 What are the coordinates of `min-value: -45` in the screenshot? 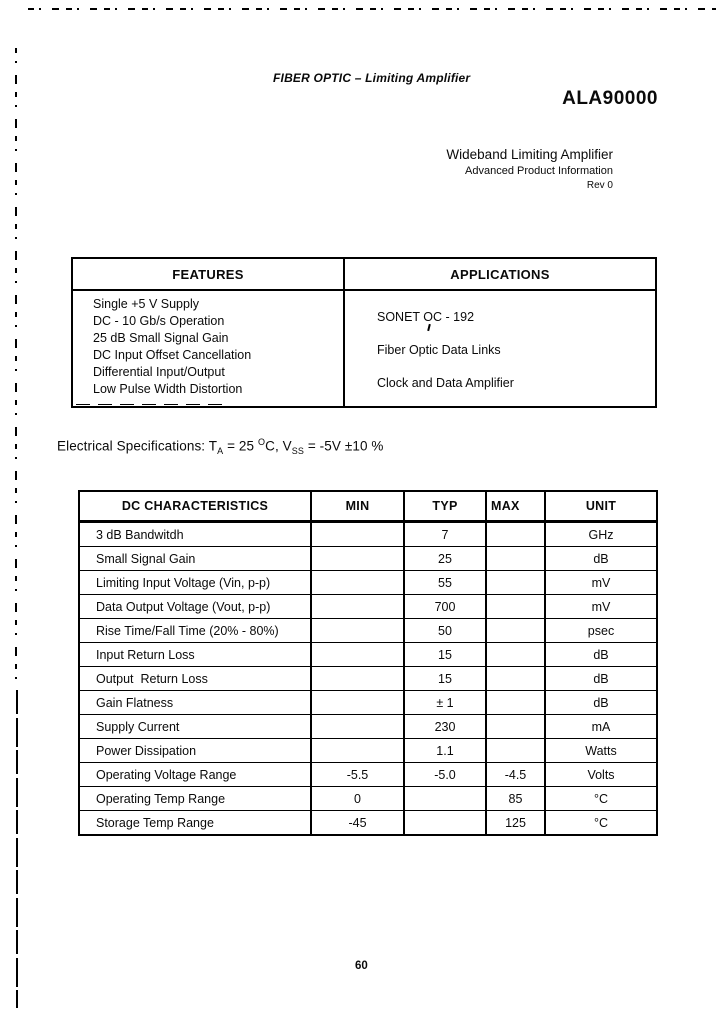 It's located at (357, 823).